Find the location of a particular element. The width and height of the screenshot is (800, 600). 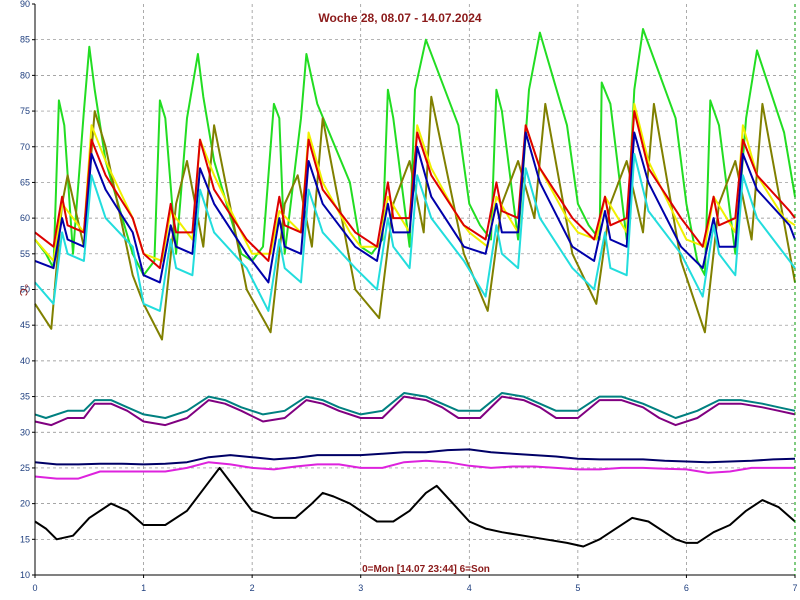

y-tick-label: 50 is located at coordinates (25, 290).